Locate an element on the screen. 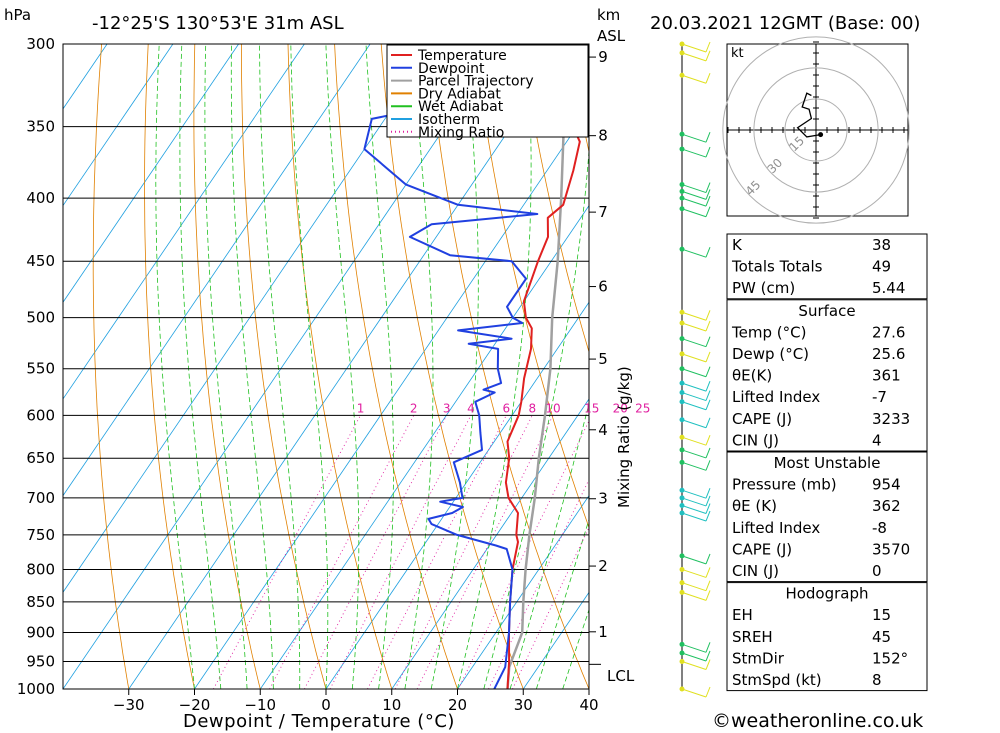  pressure-tick-label: 950 is located at coordinates (40, 662).